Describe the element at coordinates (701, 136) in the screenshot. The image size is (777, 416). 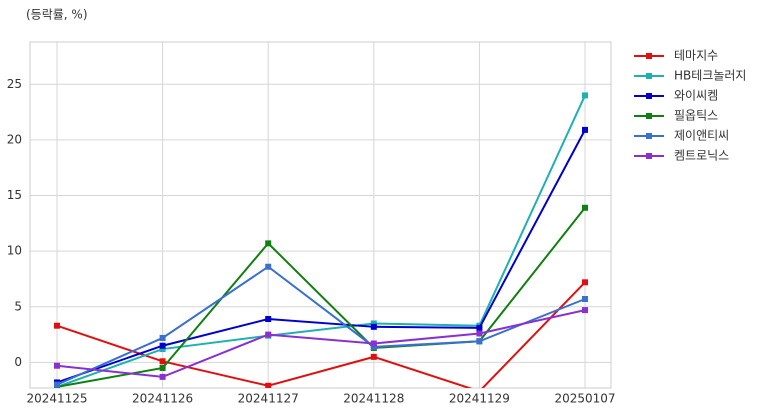
I see `legend-label: 제이앤티씨` at that location.